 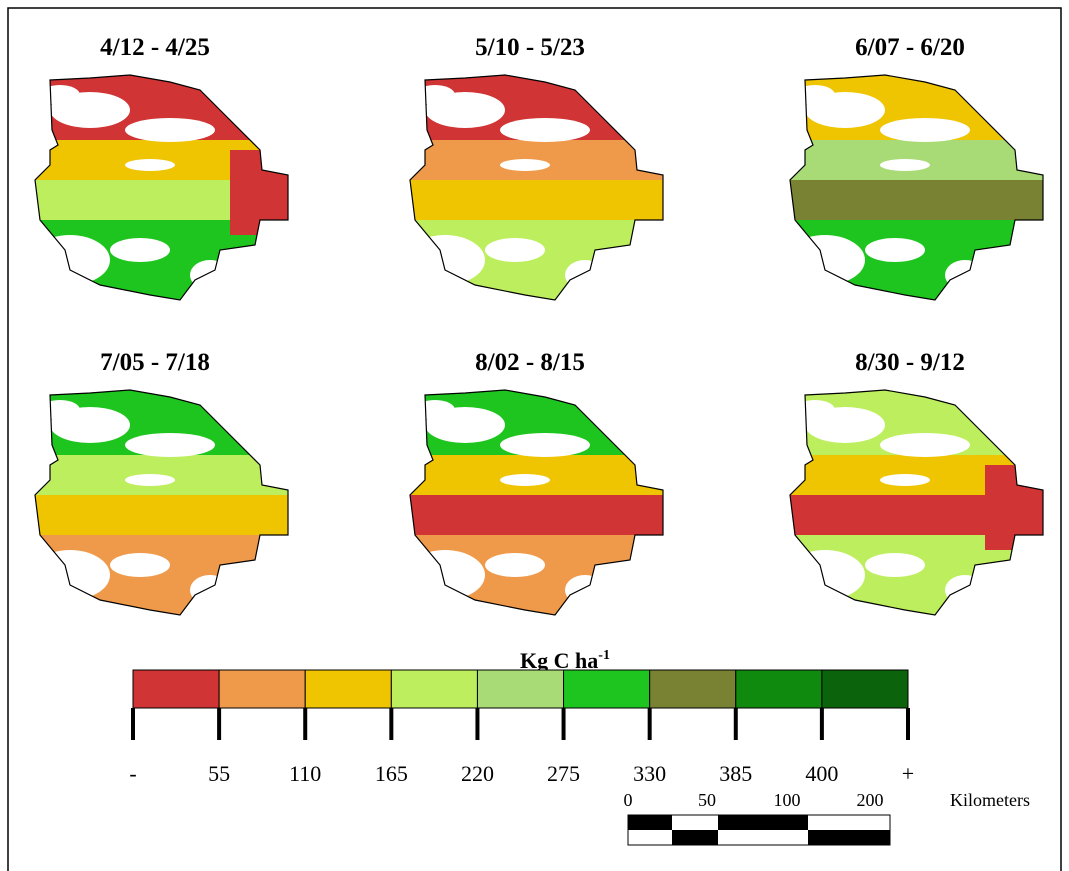 What do you see at coordinates (787, 800) in the screenshot?
I see `scale-label: 100` at bounding box center [787, 800].